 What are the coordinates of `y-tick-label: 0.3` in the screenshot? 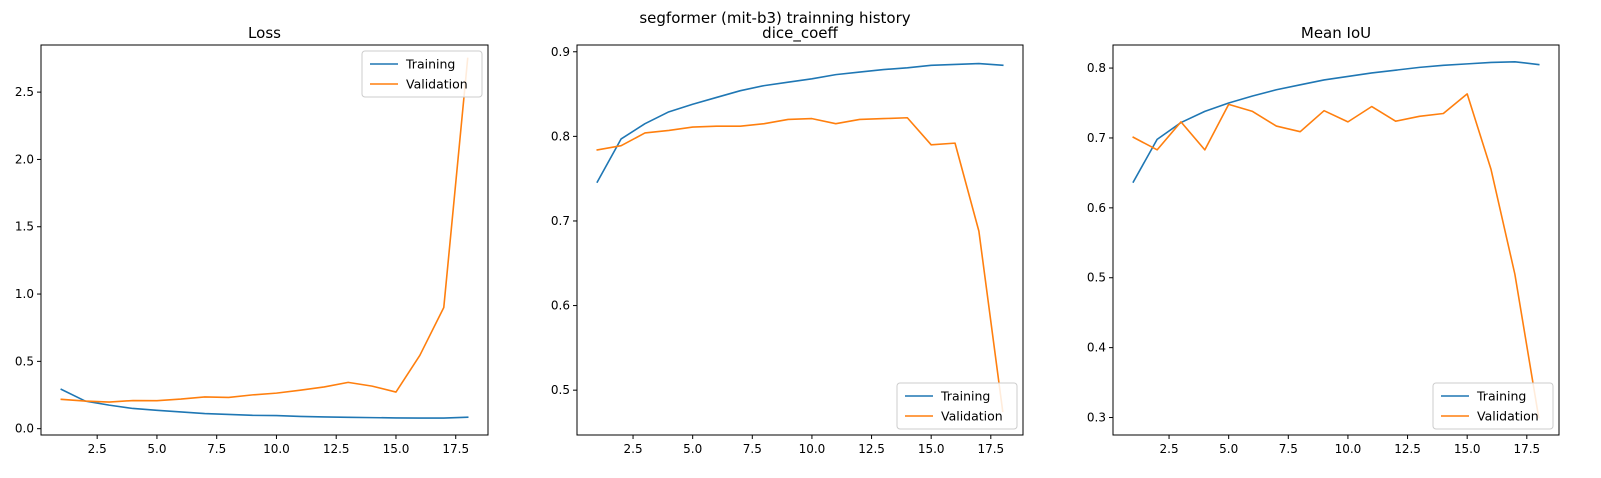 It's located at (1096, 418).